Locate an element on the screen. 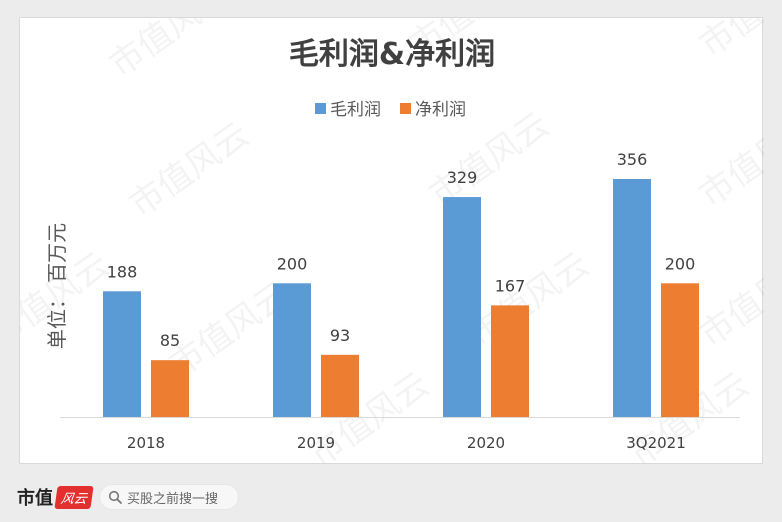  brand-name: 市值 is located at coordinates (35, 498).